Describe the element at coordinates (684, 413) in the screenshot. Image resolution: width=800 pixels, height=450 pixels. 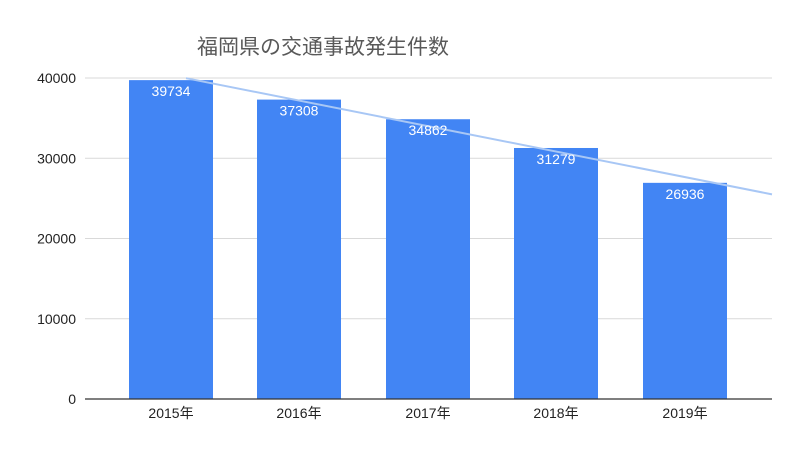
I see `x-tick-label: 2019年` at that location.